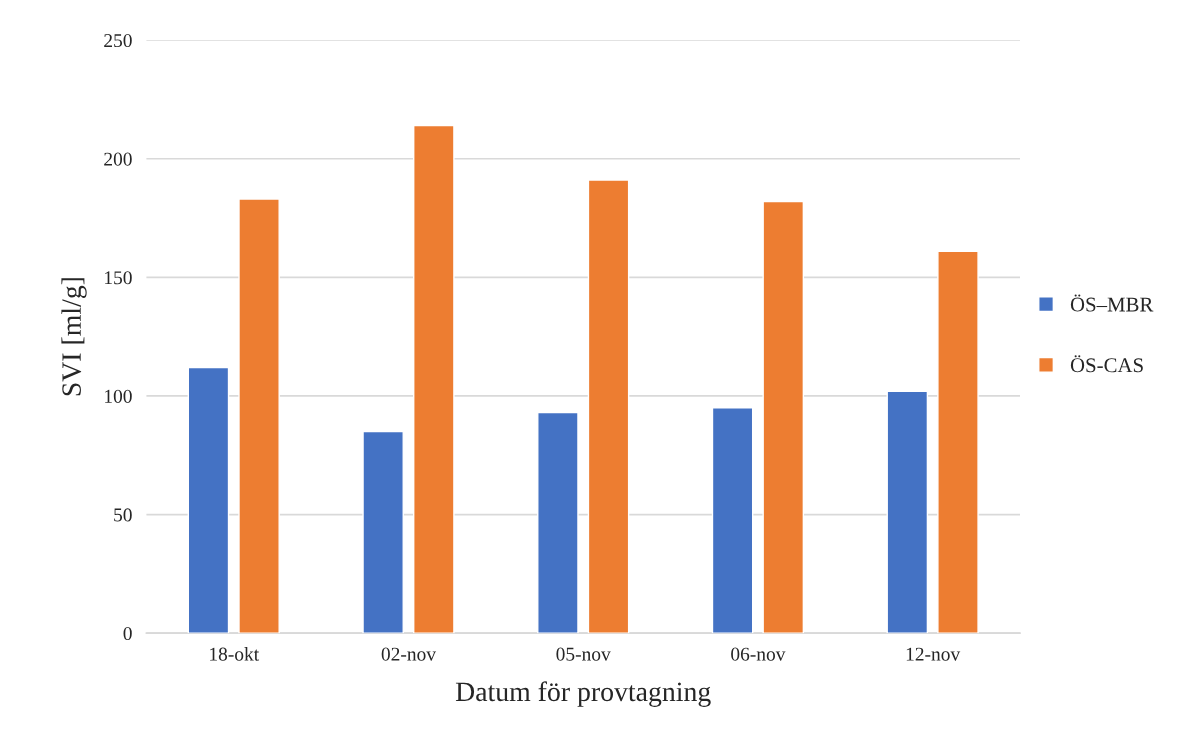  What do you see at coordinates (74, 337) in the screenshot?
I see `y-axis-title: SVI [ml/g]` at bounding box center [74, 337].